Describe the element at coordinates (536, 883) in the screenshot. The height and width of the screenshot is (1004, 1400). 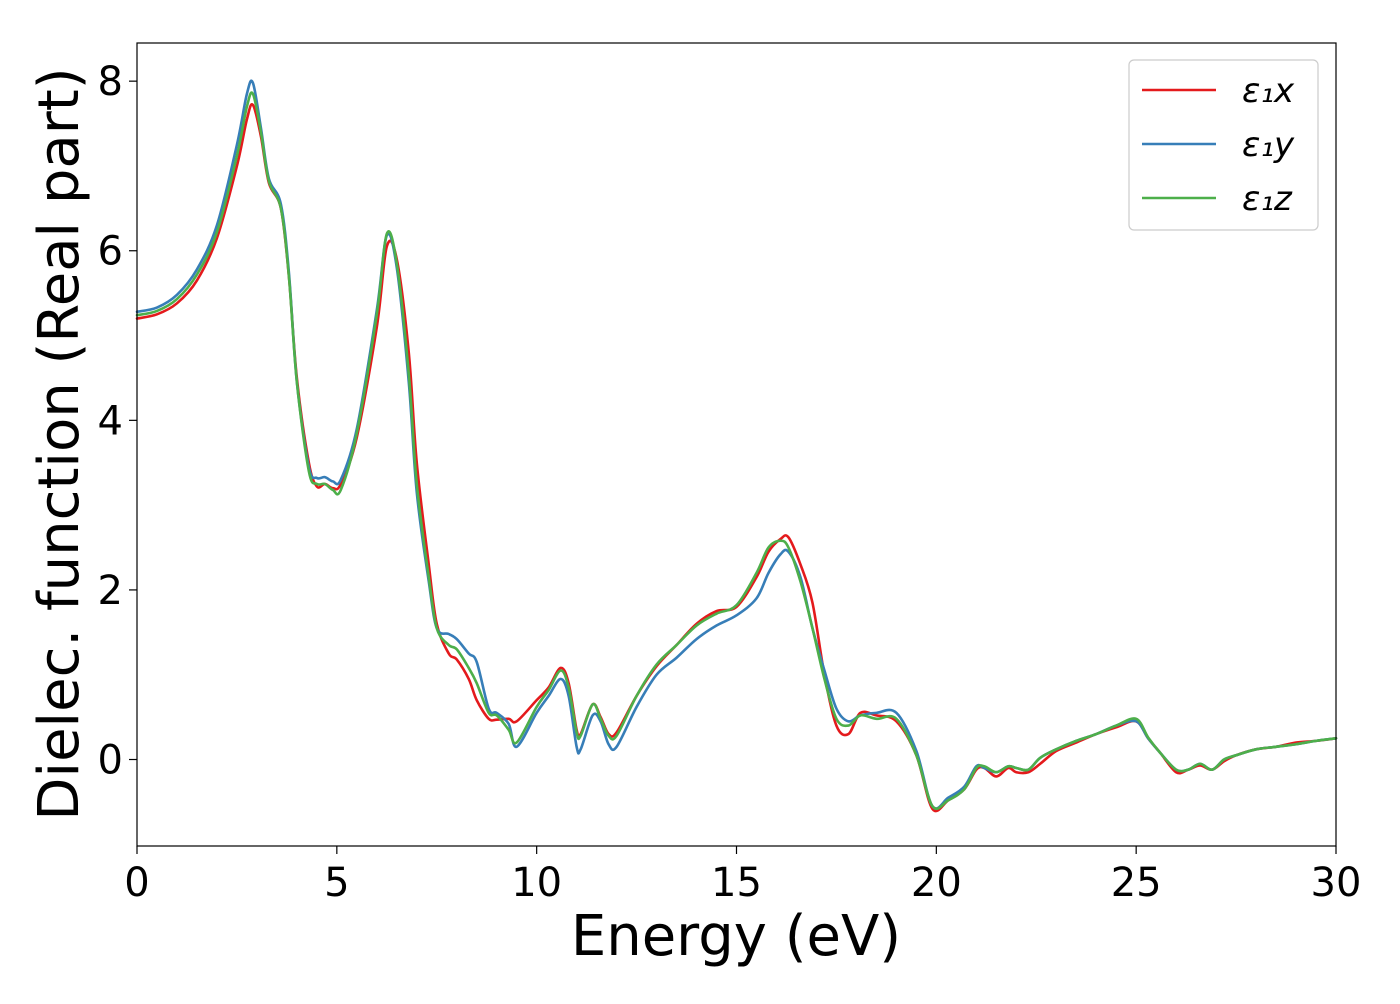
I see `x-tick-label: 10` at that location.